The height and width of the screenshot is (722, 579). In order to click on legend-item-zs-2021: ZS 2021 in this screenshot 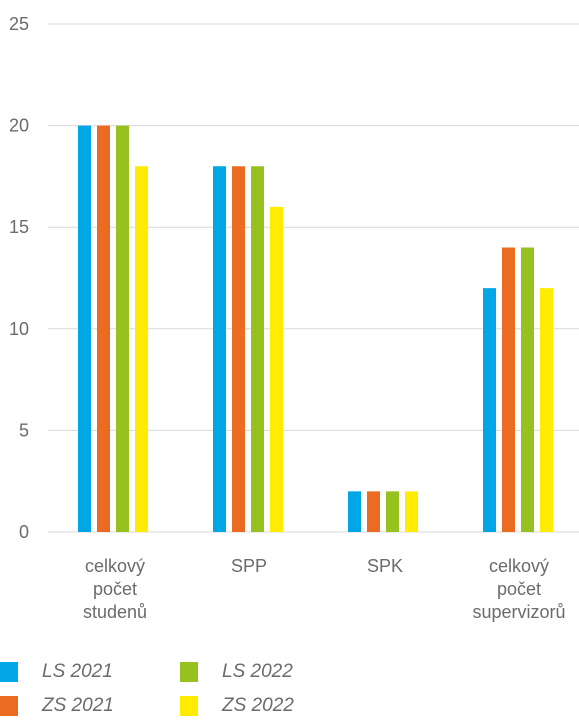, I will do `click(57, 706)`.